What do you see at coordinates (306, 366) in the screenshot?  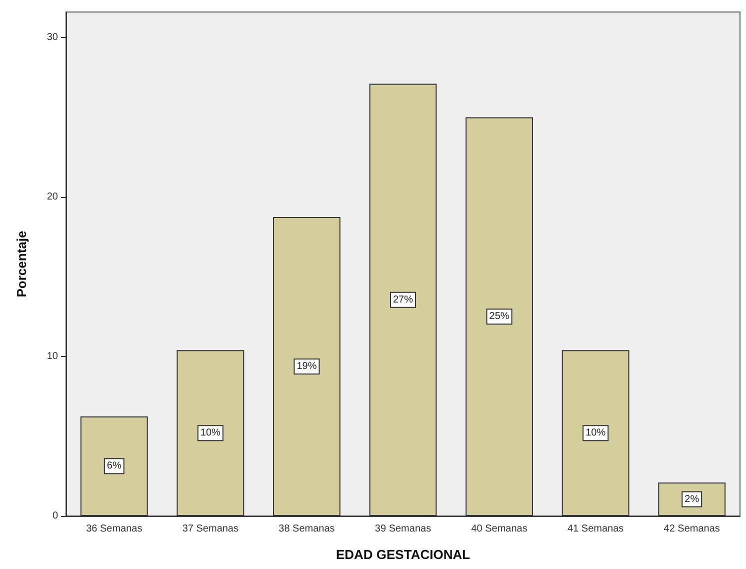 I see `data-label: 19%` at bounding box center [306, 366].